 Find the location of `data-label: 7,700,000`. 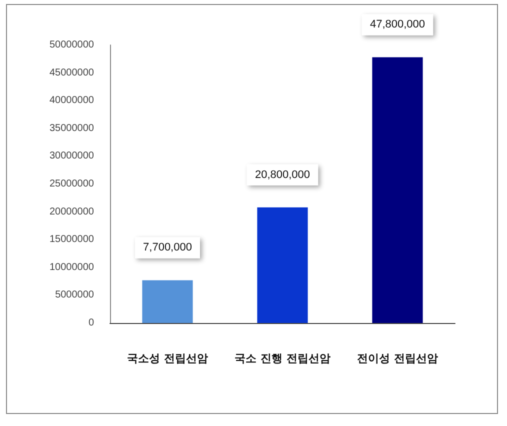

data-label: 7,700,000 is located at coordinates (167, 248).